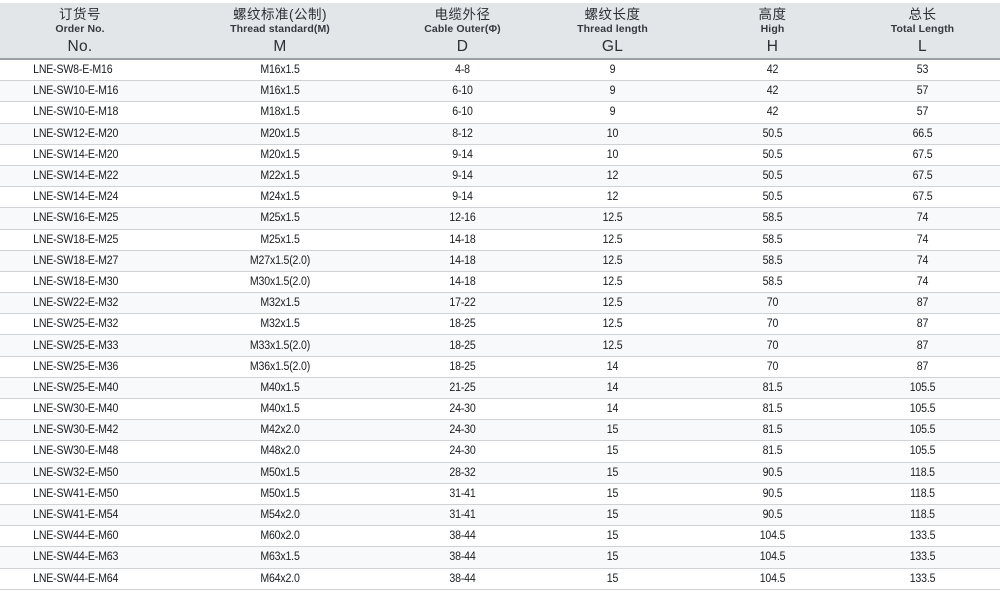 This screenshot has height=593, width=1000. What do you see at coordinates (500, 176) in the screenshot?
I see `table-row: LNE-SW14-E-M22 M22x1.5 9-14 12 50.5 67.5` at bounding box center [500, 176].